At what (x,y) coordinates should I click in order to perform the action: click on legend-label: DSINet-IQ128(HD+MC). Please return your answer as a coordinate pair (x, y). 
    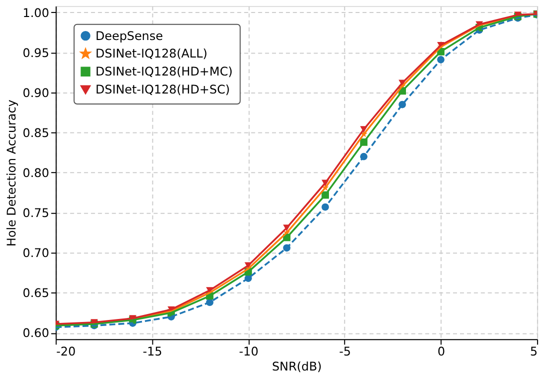
    Looking at the image, I should click on (164, 71).